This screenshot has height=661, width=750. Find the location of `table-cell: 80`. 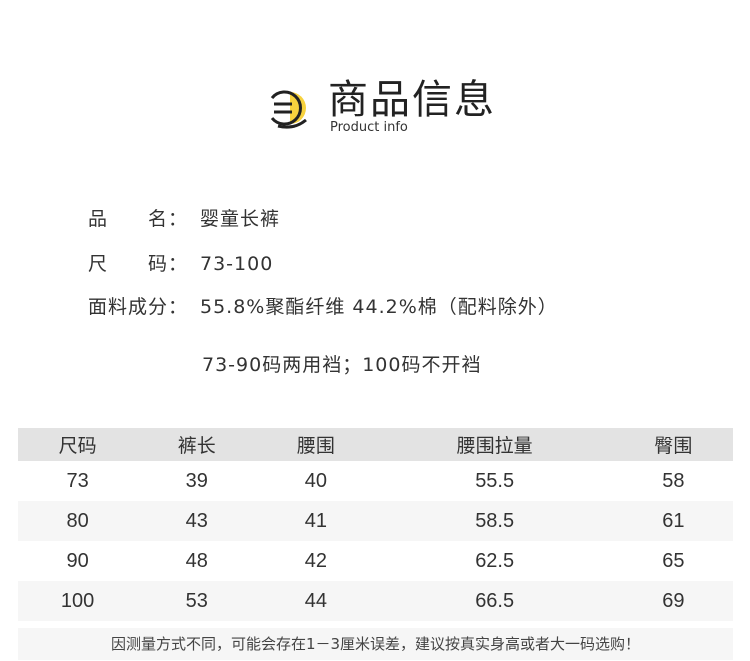

table-cell: 80 is located at coordinates (78, 521).